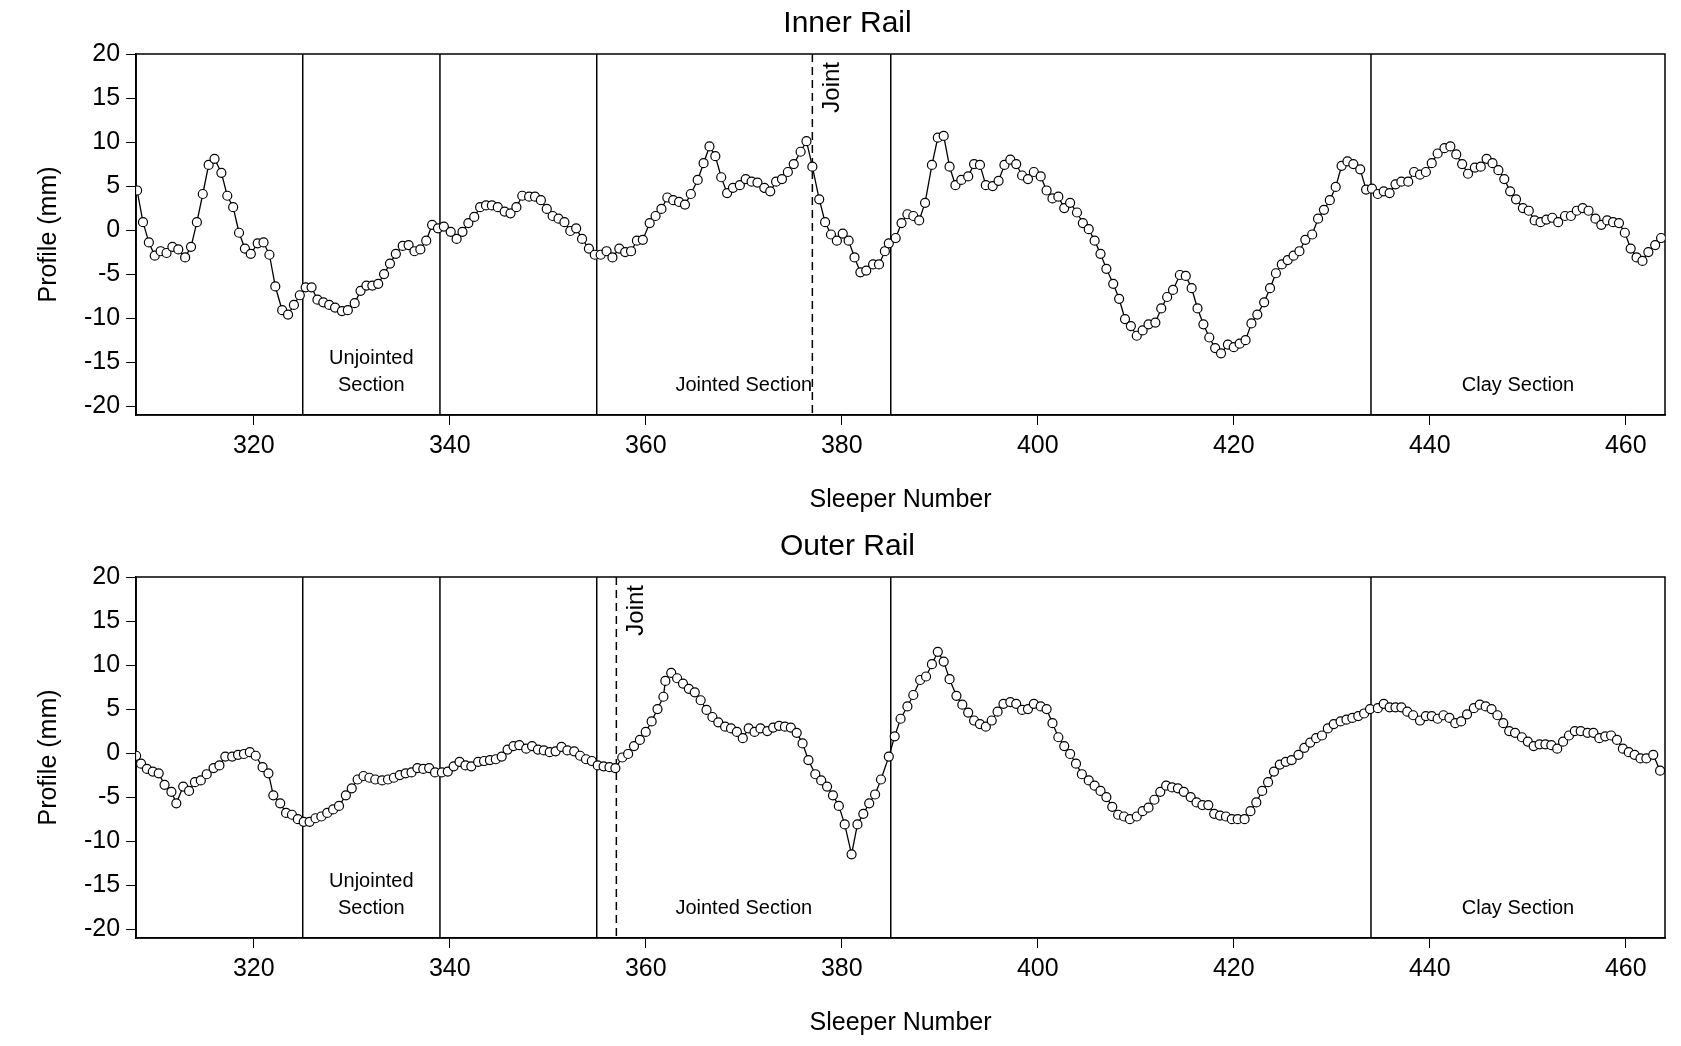 The width and height of the screenshot is (1681, 1046). What do you see at coordinates (847, 22) in the screenshot?
I see `chart-title: Inner Rail` at bounding box center [847, 22].